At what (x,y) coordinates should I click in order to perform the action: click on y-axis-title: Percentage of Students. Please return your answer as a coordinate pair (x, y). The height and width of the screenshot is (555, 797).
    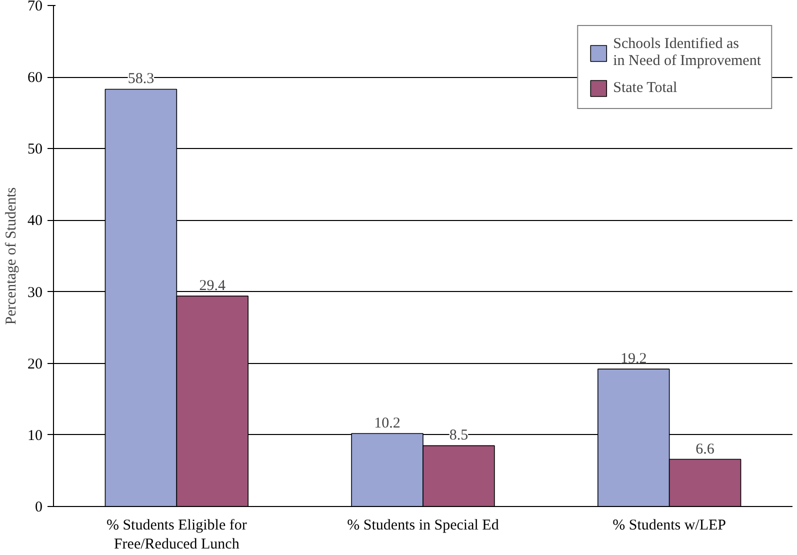
    Looking at the image, I should click on (12, 256).